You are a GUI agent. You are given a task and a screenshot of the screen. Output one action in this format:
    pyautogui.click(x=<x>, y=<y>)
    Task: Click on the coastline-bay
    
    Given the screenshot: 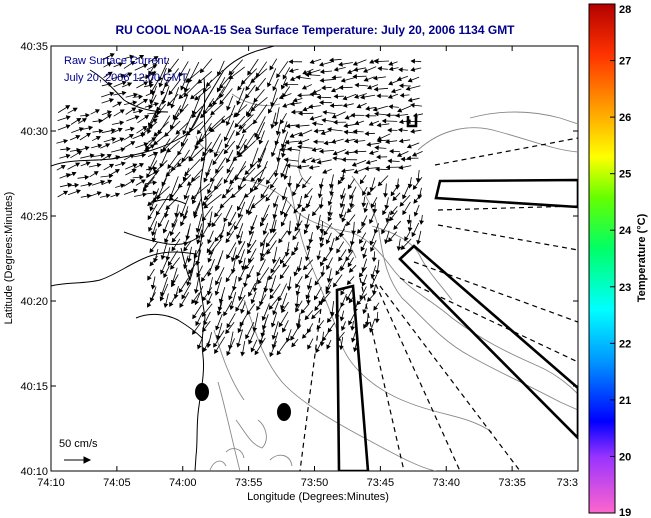 What is the action you would take?
    pyautogui.click(x=163, y=106)
    